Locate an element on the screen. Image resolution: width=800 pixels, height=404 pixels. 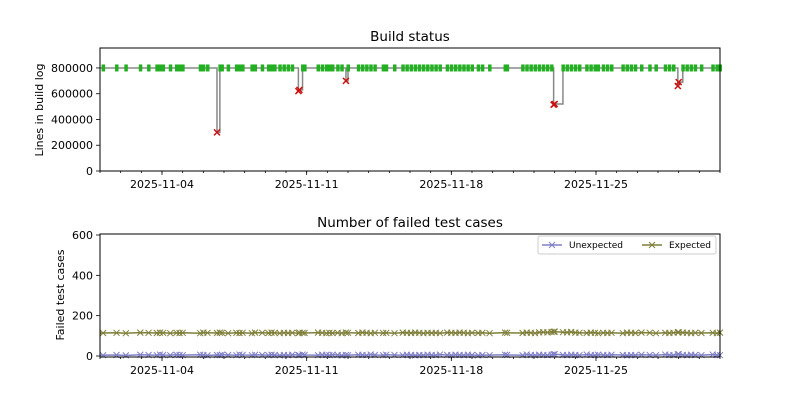
x-tick-label: 2025-11-18 is located at coordinates (451, 370).